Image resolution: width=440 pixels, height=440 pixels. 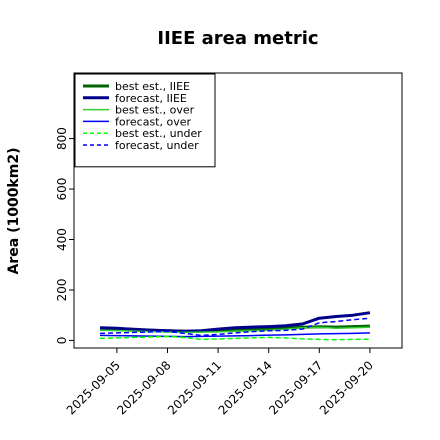 I want to click on legend-entry: forecast, IIEE, so click(x=151, y=98).